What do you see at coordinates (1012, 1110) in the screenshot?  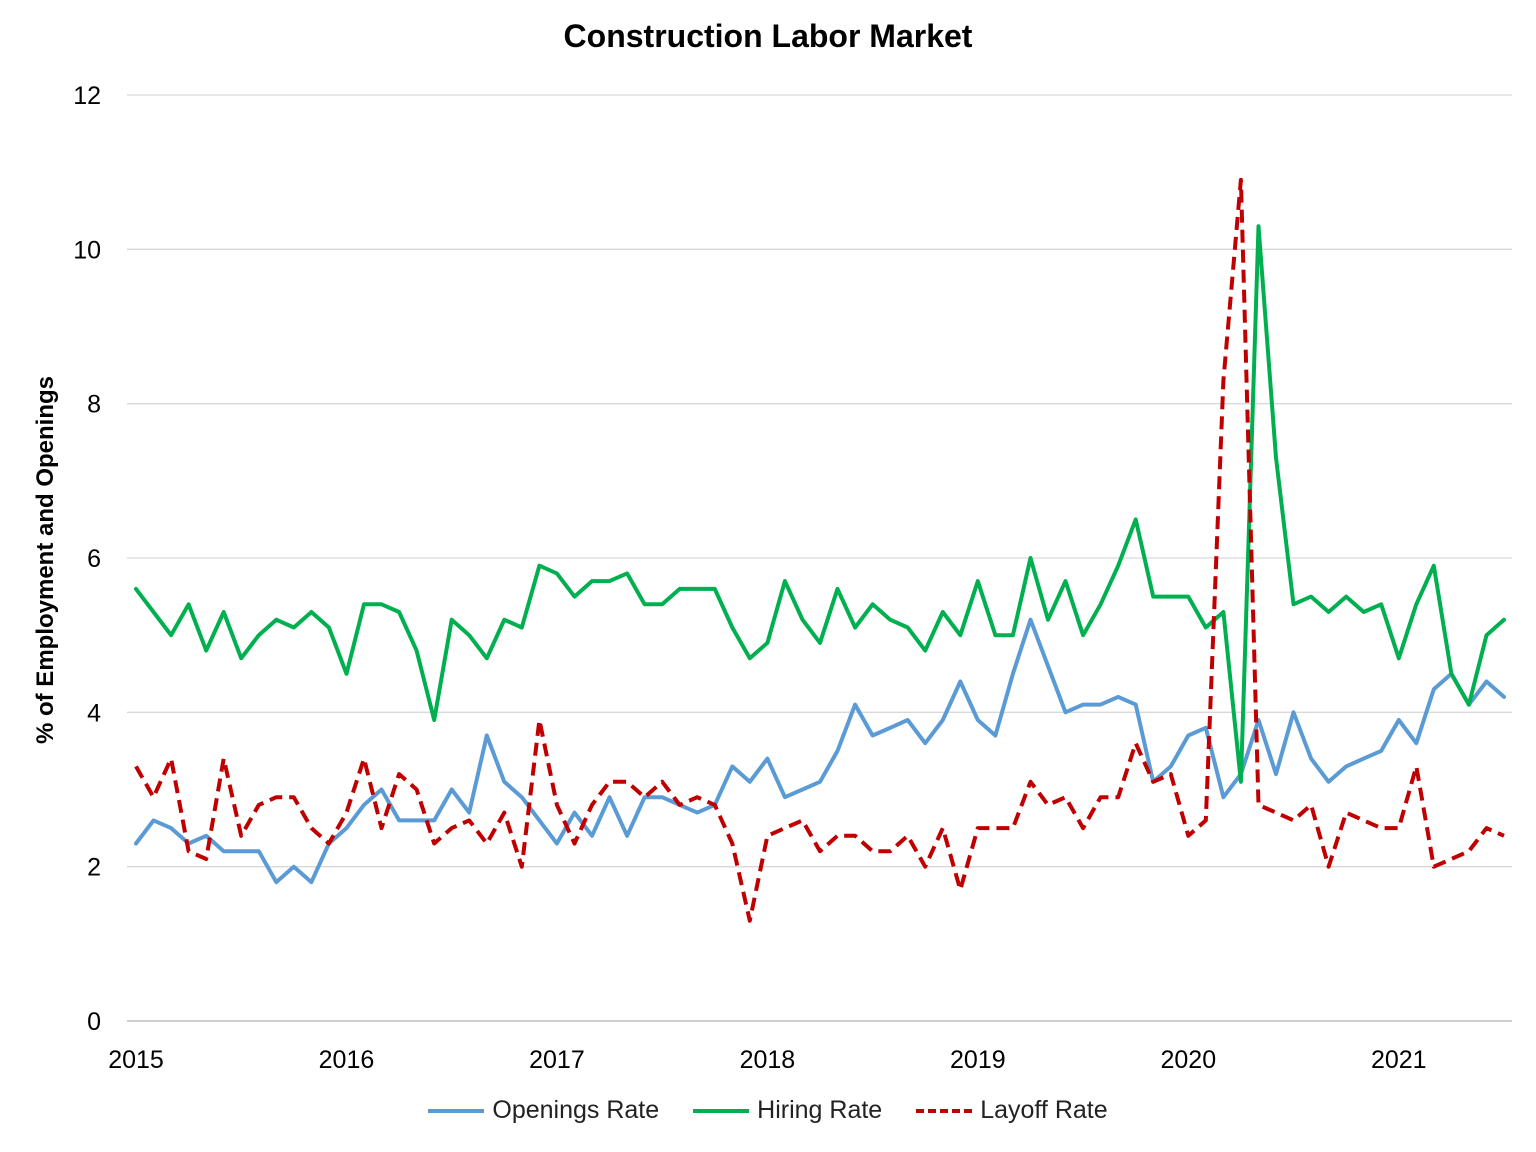 I see `legend-item-layoff: Layoff Rate` at bounding box center [1012, 1110].